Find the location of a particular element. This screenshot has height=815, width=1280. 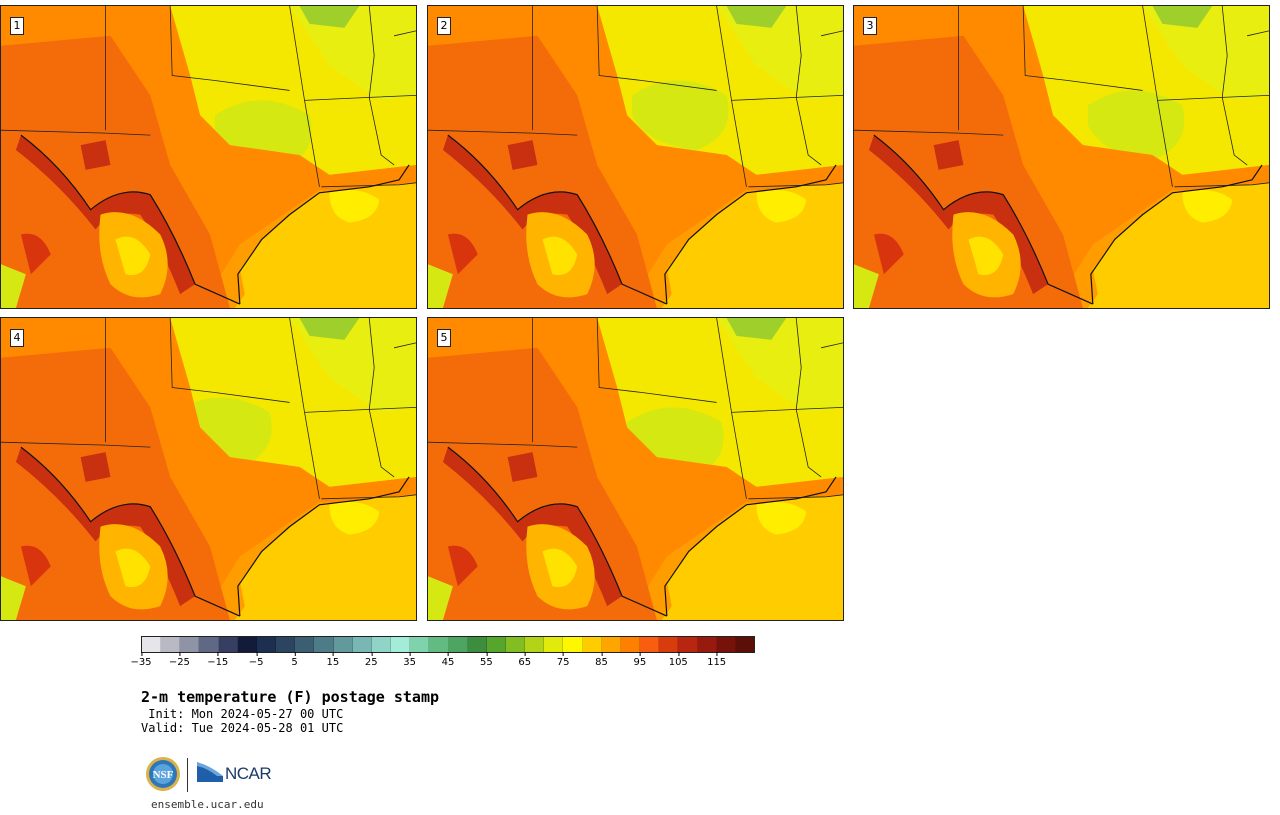

ncar-logo-text: NCAR is located at coordinates (248, 773).